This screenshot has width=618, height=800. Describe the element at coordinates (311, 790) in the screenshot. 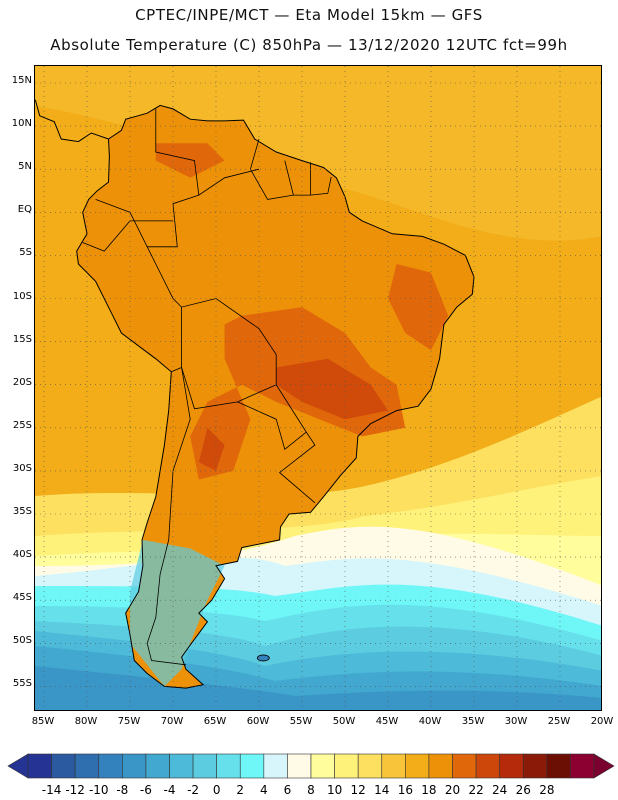

I see `colorbar-tick-label: 8` at that location.